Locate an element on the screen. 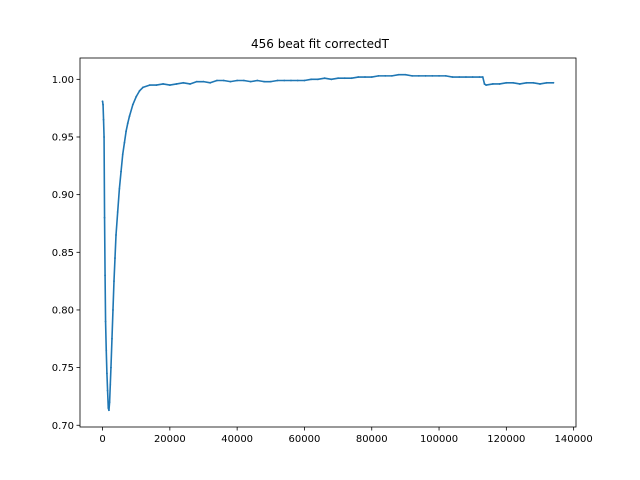 Image resolution: width=640 pixels, height=480 pixels. y-tick-label: 0.75 is located at coordinates (63, 368).